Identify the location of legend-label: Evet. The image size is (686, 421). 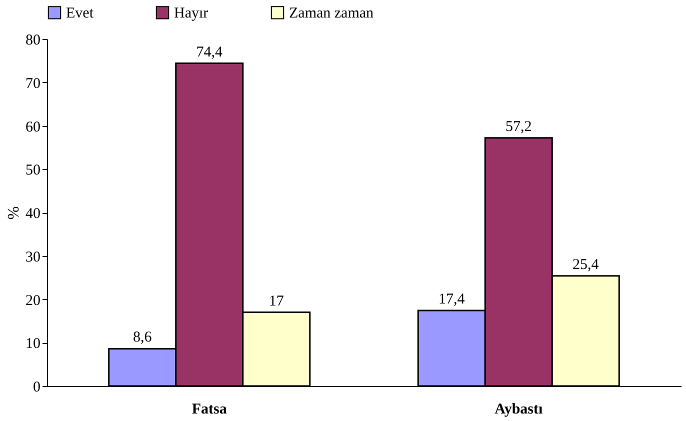
(80, 14).